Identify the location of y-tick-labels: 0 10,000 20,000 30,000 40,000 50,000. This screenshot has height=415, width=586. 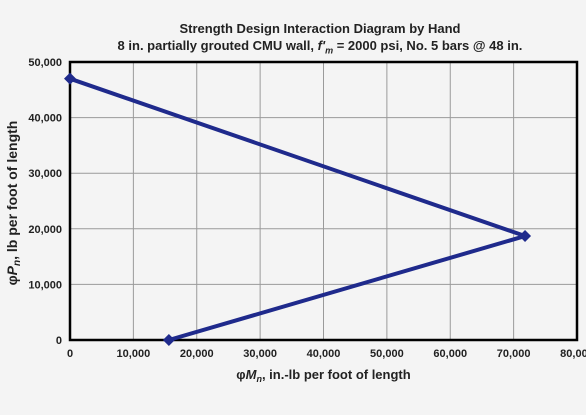
(45, 202).